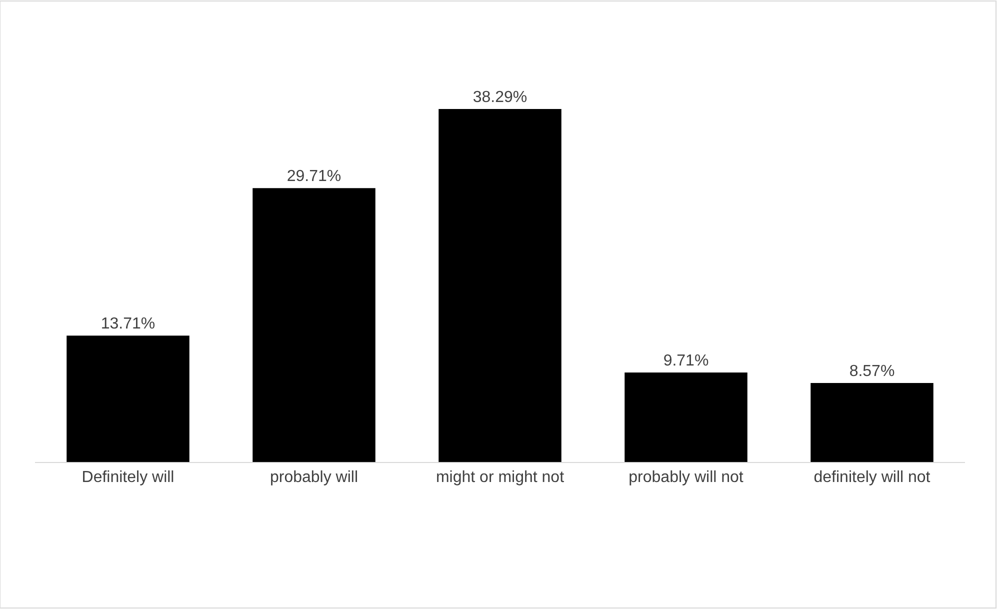 The height and width of the screenshot is (609, 997). I want to click on x-tick-label: definitely will not, so click(872, 477).